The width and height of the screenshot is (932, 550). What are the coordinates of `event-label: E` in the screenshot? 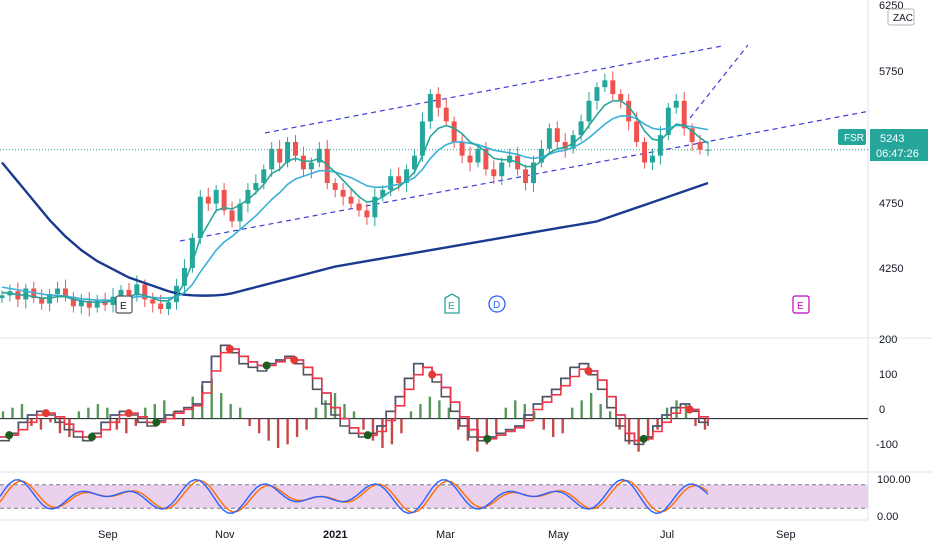 It's located at (451, 306).